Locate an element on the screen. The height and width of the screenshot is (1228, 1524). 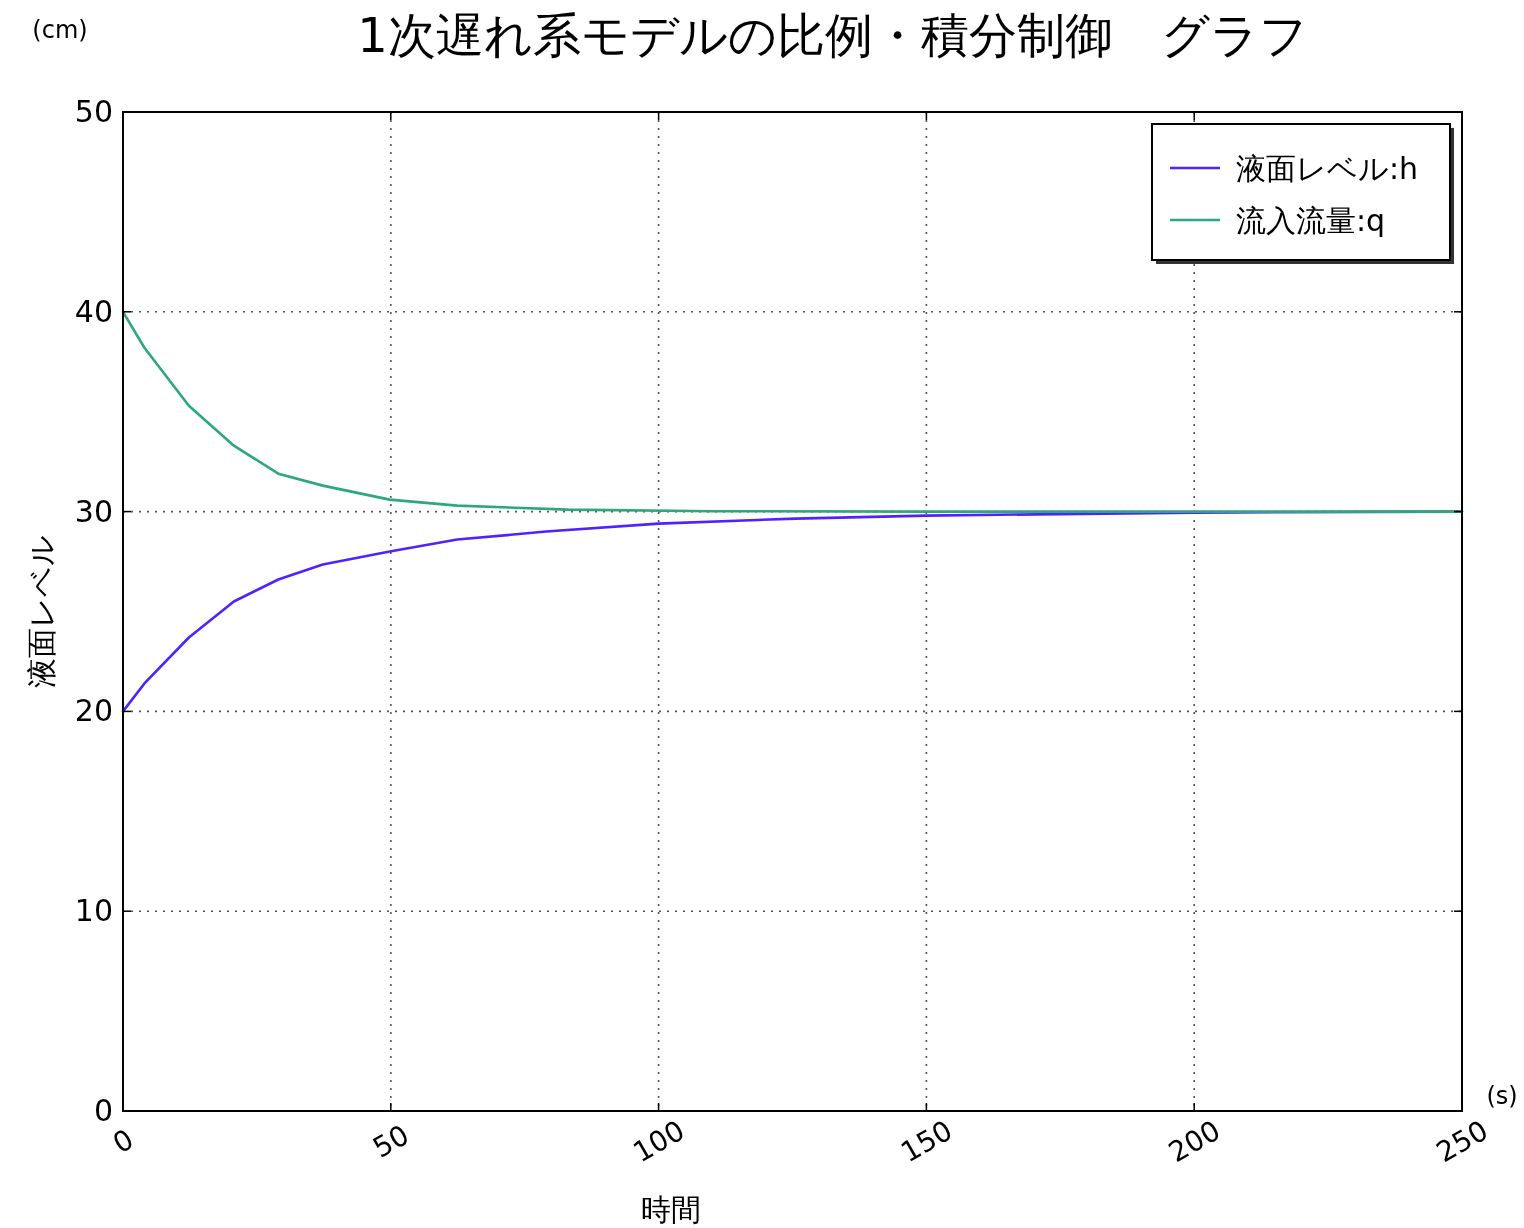
line-series is located at coordinates (792, 411).